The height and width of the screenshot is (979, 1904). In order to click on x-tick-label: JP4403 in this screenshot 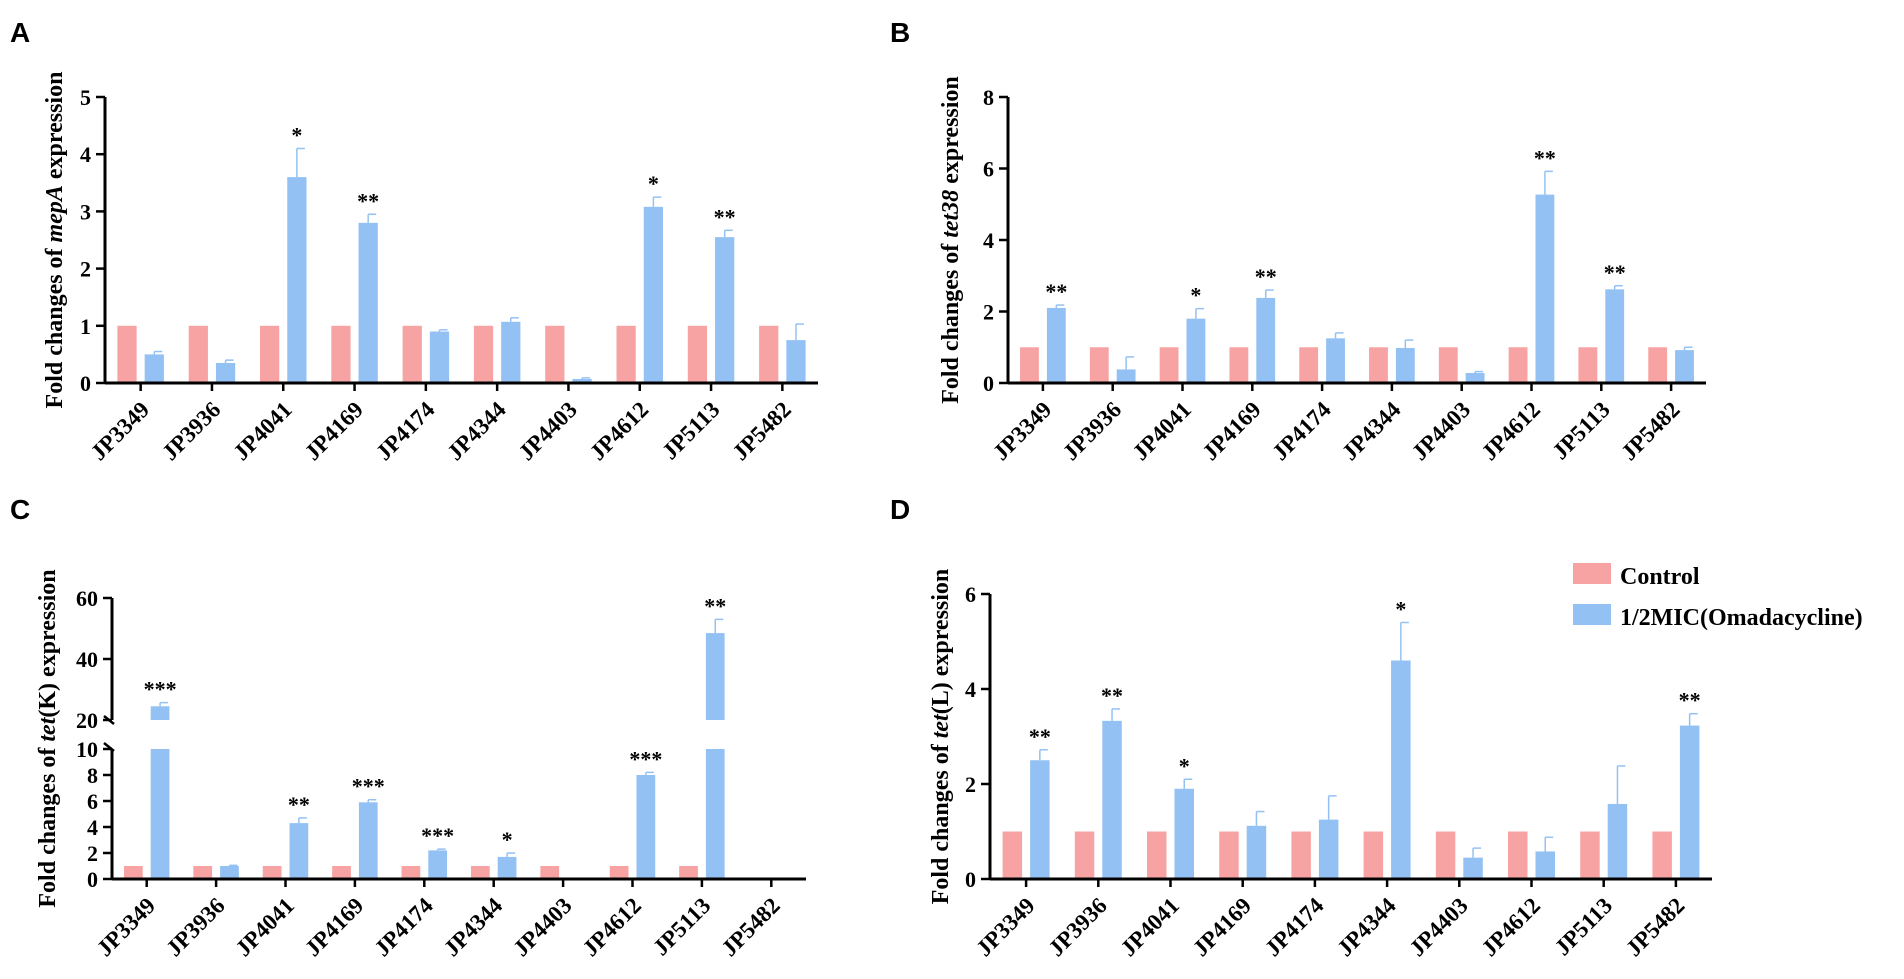, I will do `click(542, 927)`.